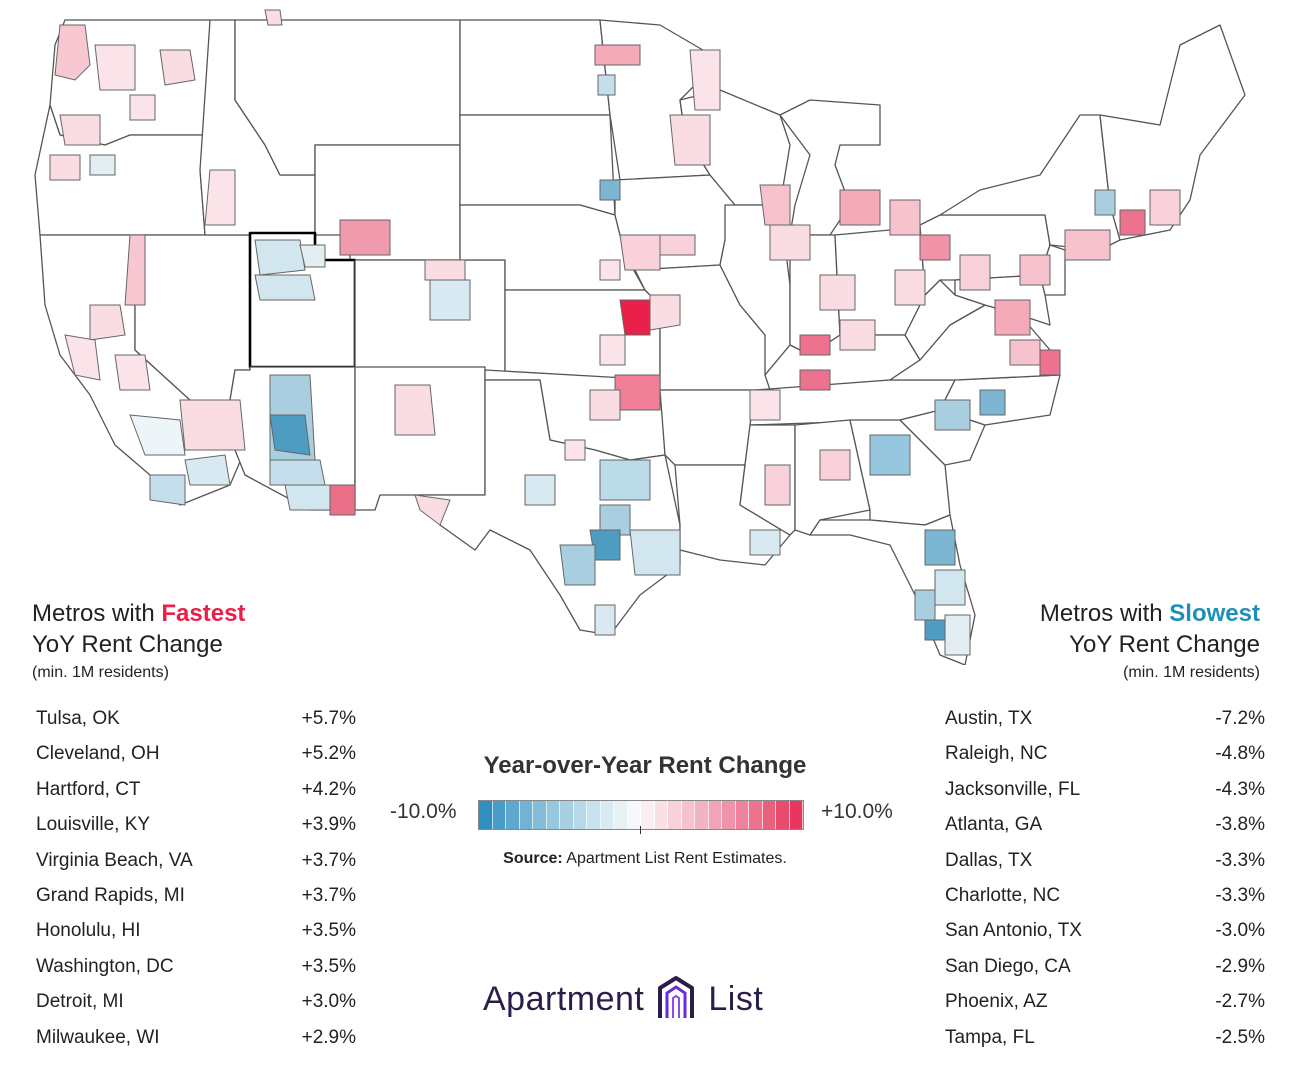  I want to click on fastest-rent-change: +3.9%, so click(328, 825).